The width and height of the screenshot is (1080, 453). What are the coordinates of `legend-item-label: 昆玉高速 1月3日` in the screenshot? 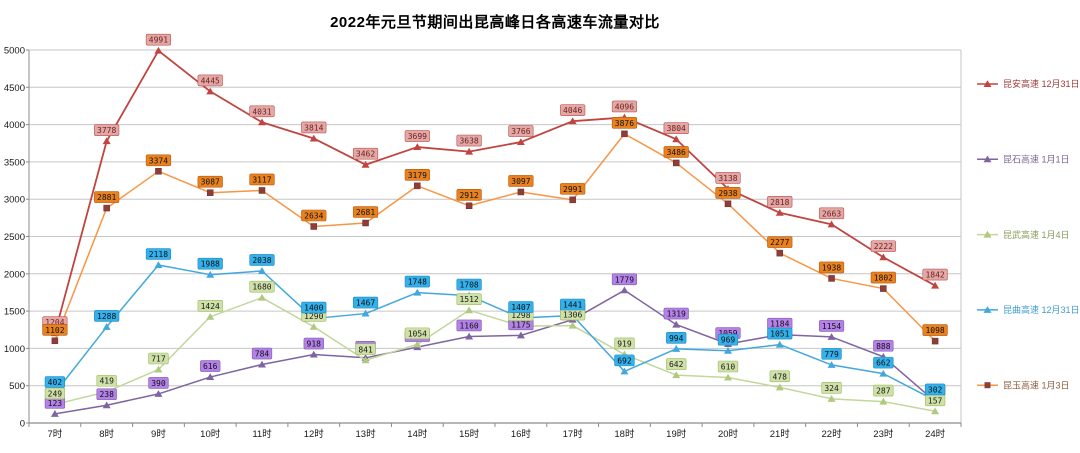 It's located at (1036, 384).